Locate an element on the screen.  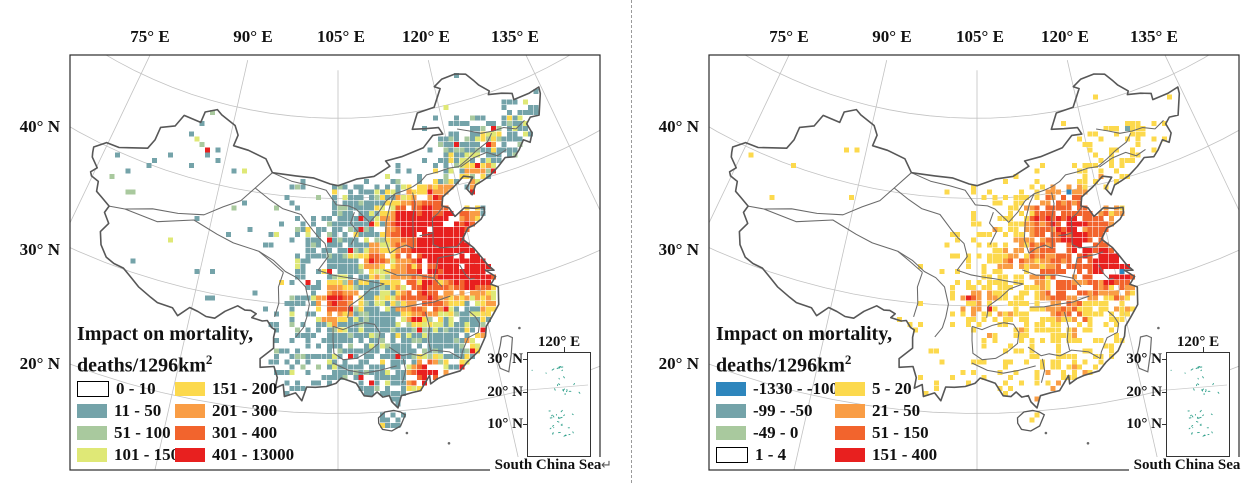
legend-entry: 301 - 400 is located at coordinates (234, 433).